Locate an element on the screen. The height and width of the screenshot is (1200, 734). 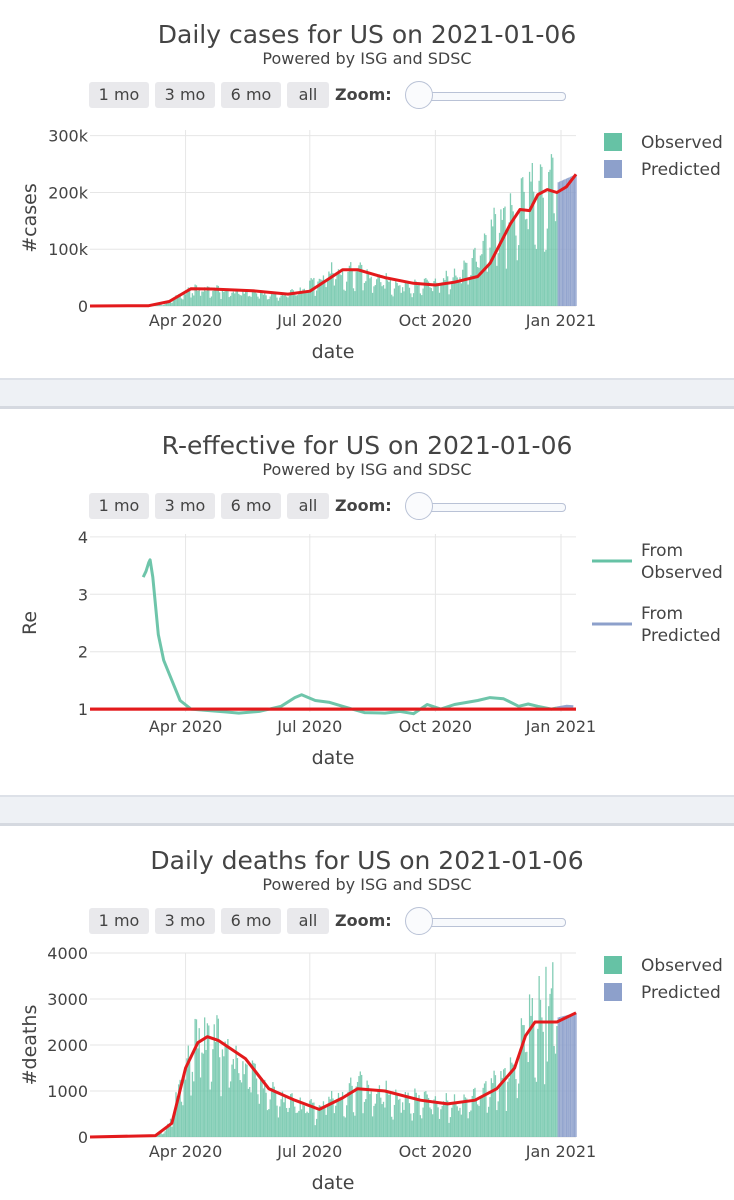
x-tick-label: Jan 2021 is located at coordinates (560, 726).